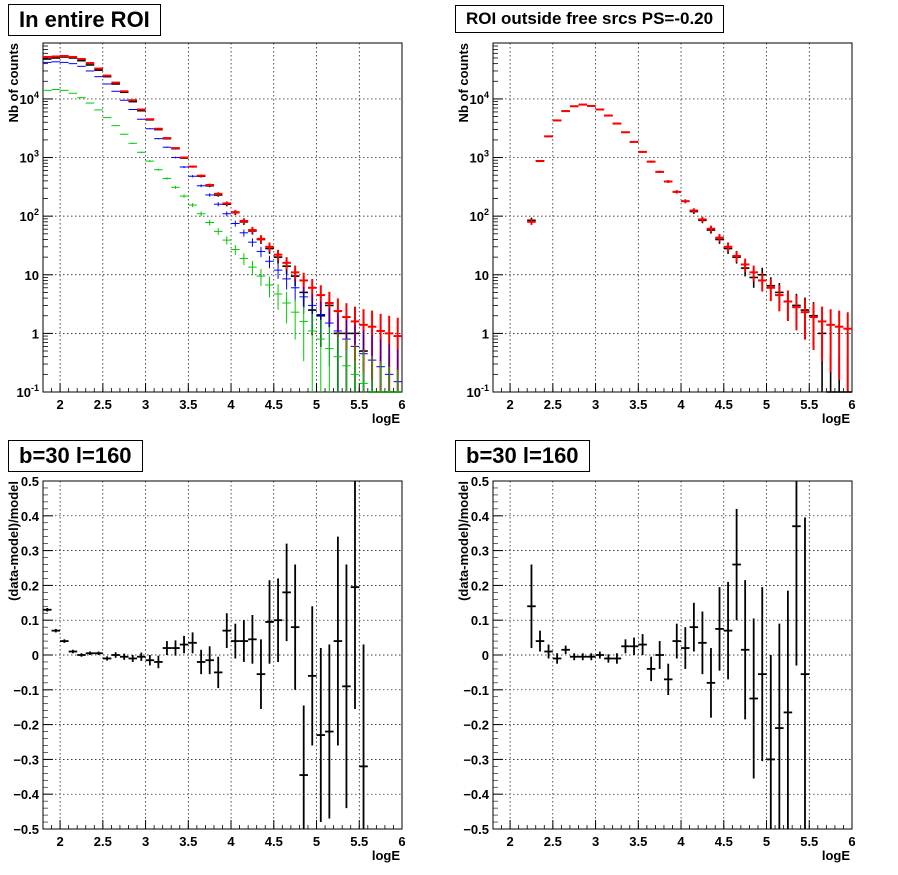  What do you see at coordinates (590, 19) in the screenshot?
I see `panel-title-2: ROI outside free srcs PS=-0.20` at bounding box center [590, 19].